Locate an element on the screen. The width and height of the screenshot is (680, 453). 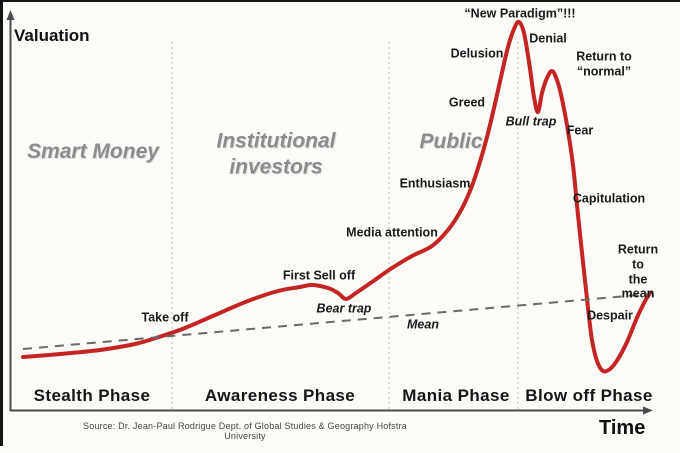
left-border is located at coordinates (1, 223).